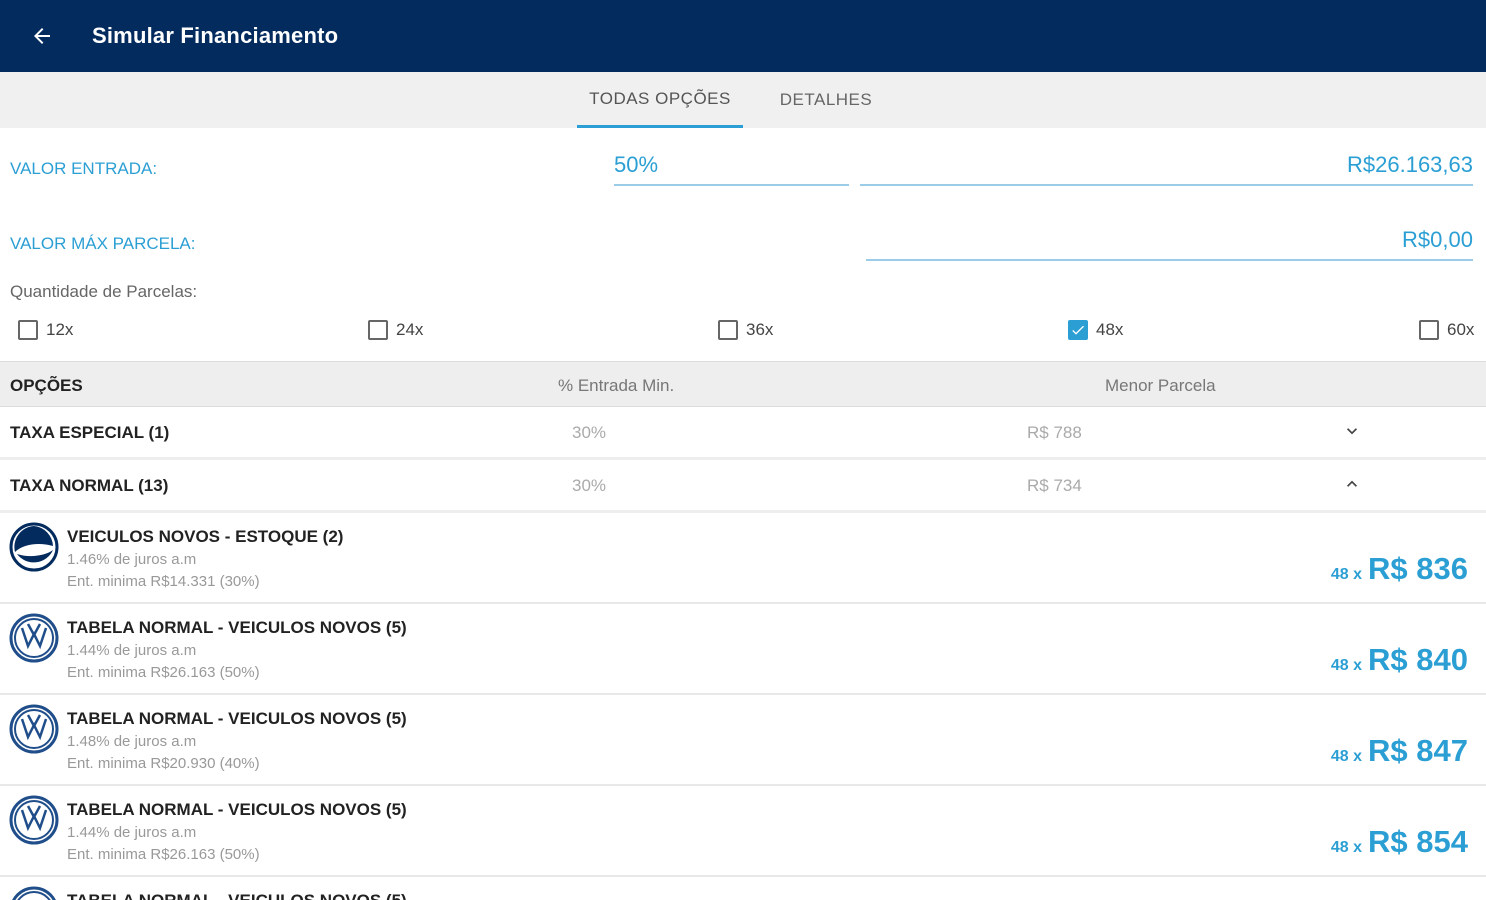 Image resolution: width=1486 pixels, height=900 pixels. I want to click on header-opcoes: OPÇÕES, so click(46, 385).